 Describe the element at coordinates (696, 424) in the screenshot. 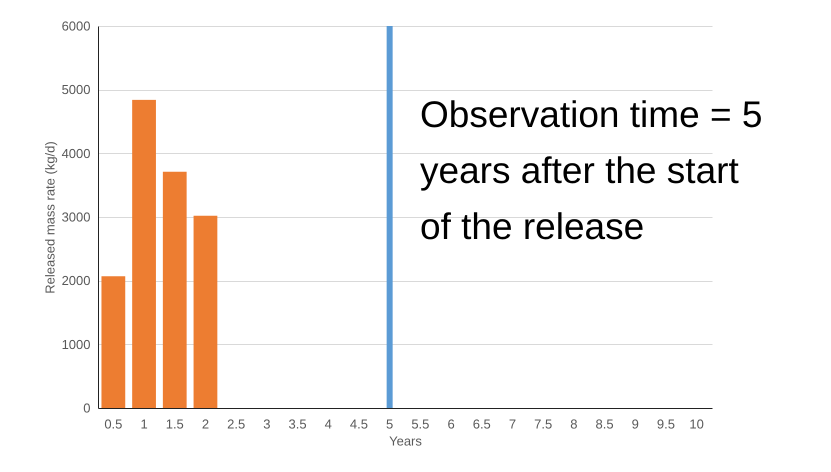

I see `x-tick-label: 10` at that location.